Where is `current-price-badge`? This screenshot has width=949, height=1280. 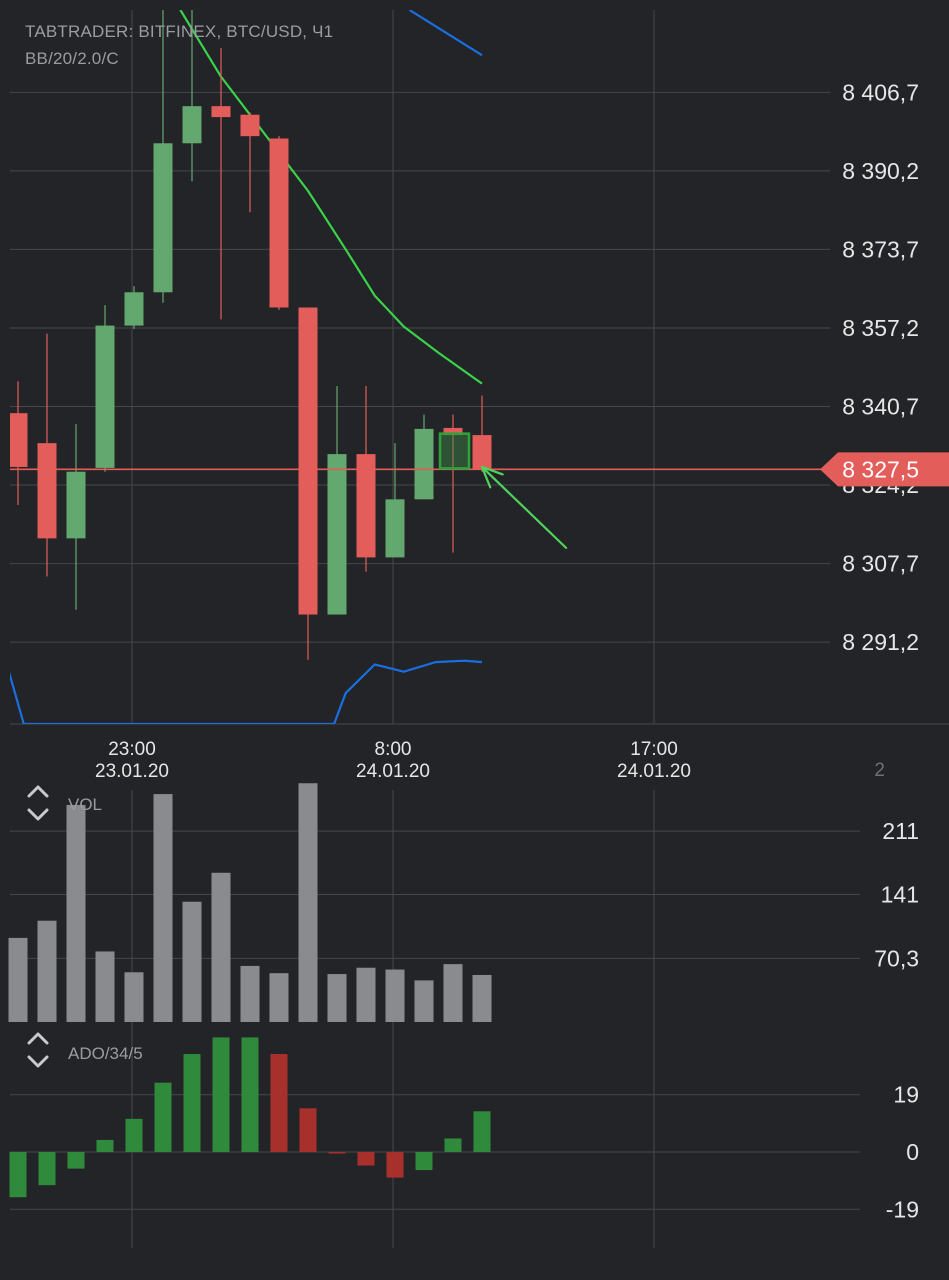 current-price-badge is located at coordinates (884, 469).